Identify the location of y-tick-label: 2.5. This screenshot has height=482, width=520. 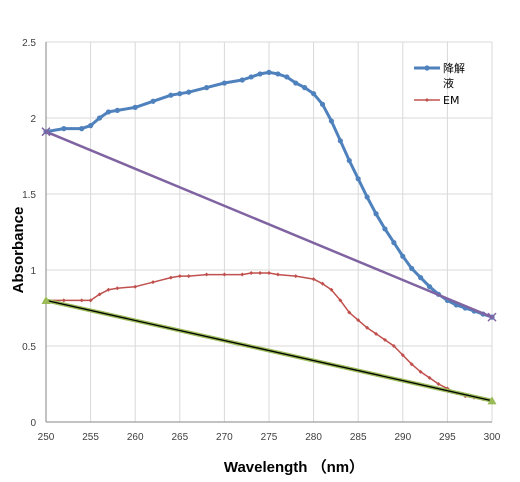
(29, 43).